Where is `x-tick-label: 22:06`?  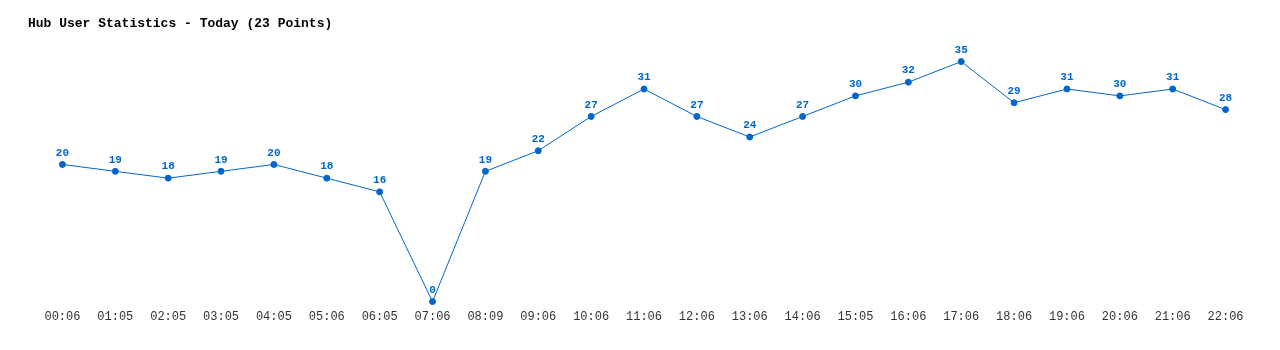 x-tick-label: 22:06 is located at coordinates (1225, 316).